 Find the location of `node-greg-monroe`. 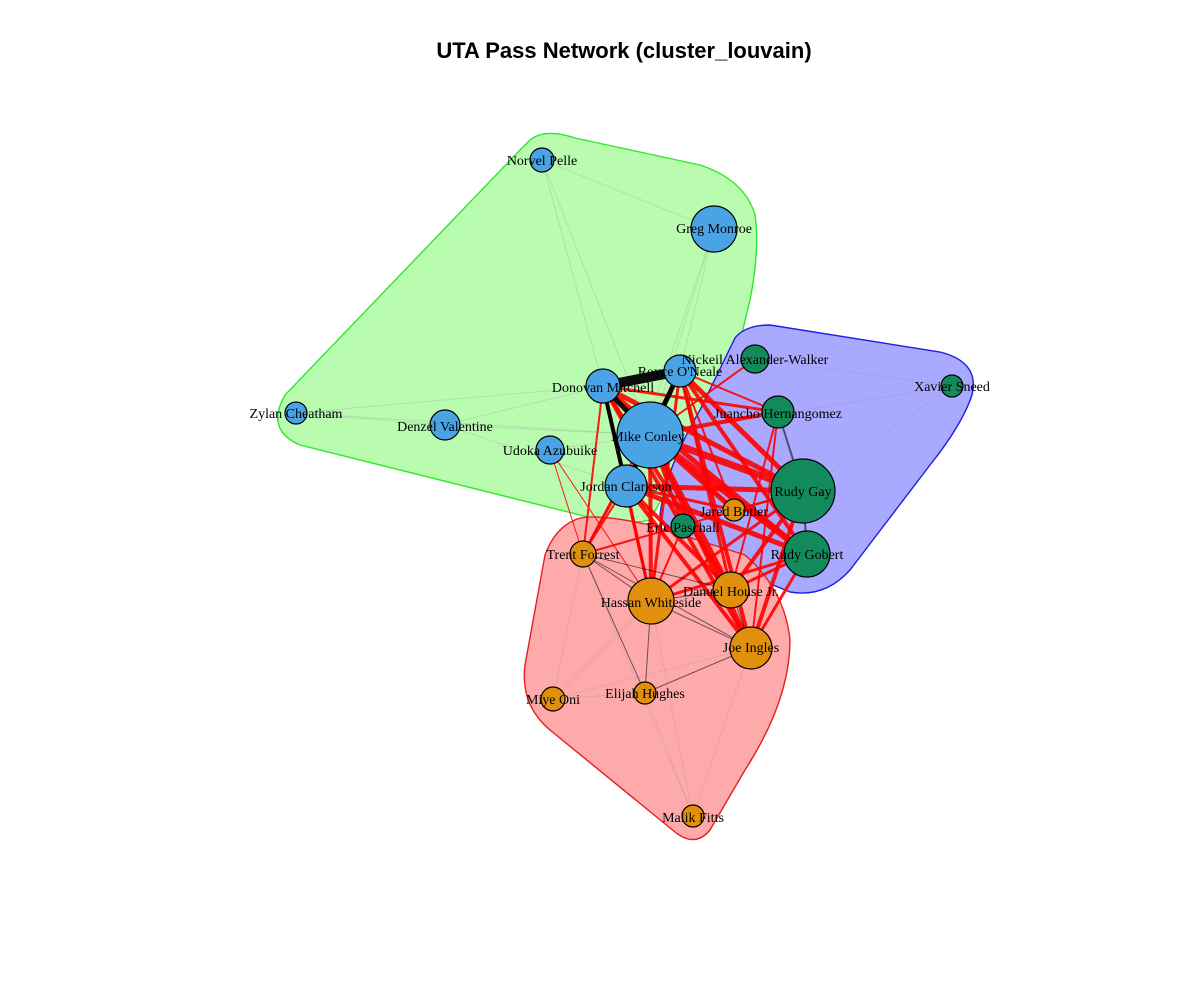

node-greg-monroe is located at coordinates (714, 229).